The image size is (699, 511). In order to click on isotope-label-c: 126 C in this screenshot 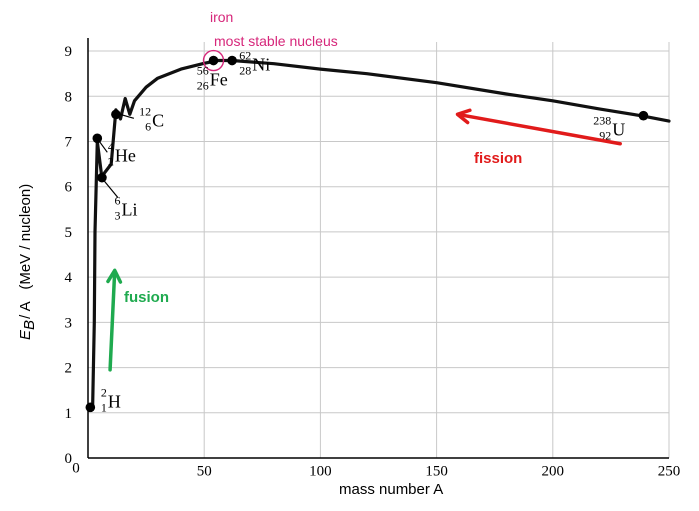, I will do `click(151, 118)`.